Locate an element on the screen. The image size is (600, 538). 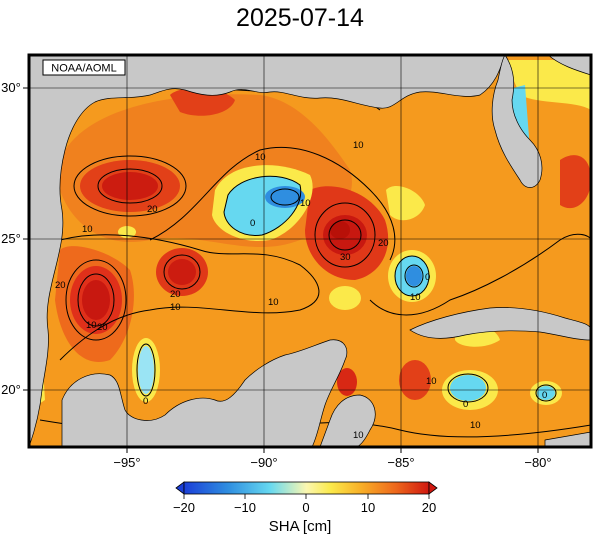
lat-tick-label: 20° is located at coordinates (11, 389).